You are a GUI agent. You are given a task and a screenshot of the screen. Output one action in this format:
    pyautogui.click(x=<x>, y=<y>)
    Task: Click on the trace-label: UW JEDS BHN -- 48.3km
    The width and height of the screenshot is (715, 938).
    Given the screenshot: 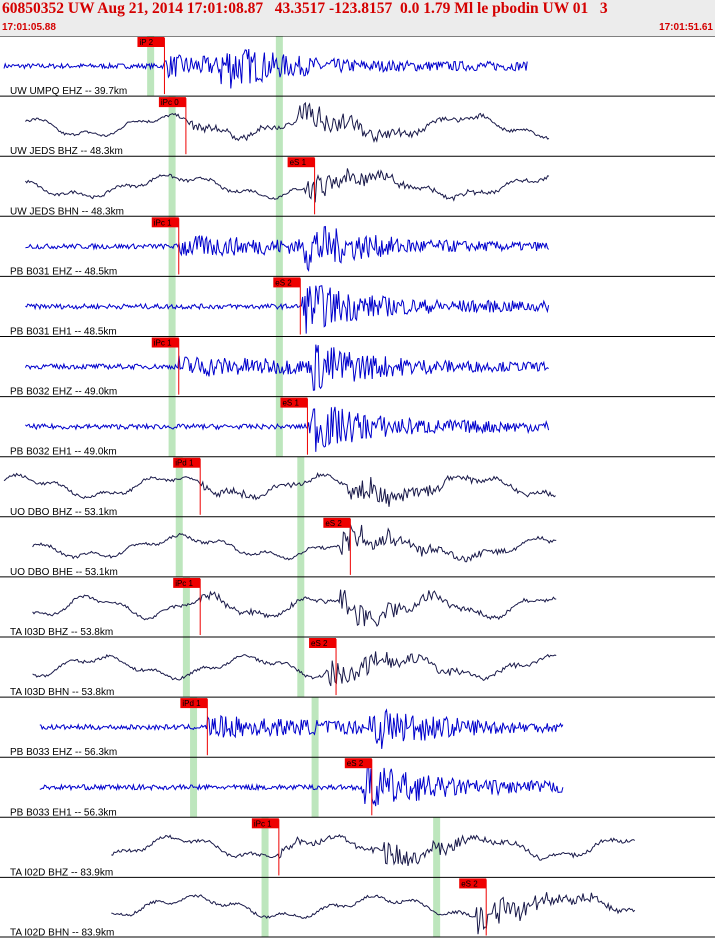 What is the action you would take?
    pyautogui.click(x=67, y=211)
    